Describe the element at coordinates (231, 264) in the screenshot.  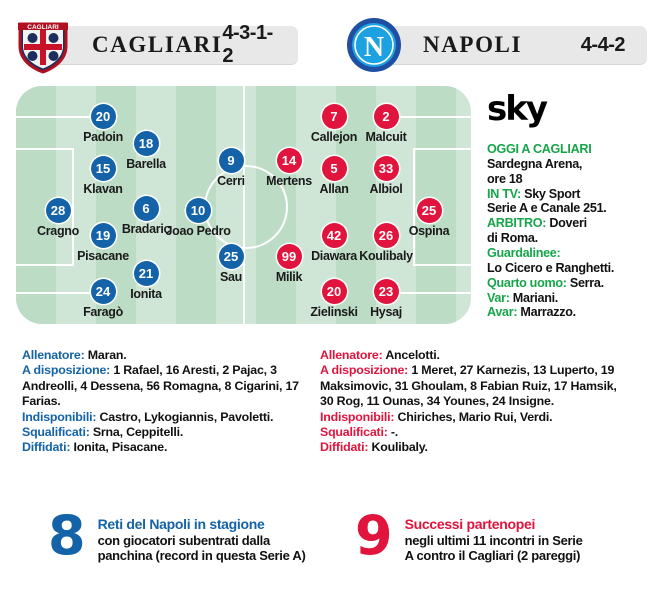
I see `player-marker: 25 Sau` at that location.